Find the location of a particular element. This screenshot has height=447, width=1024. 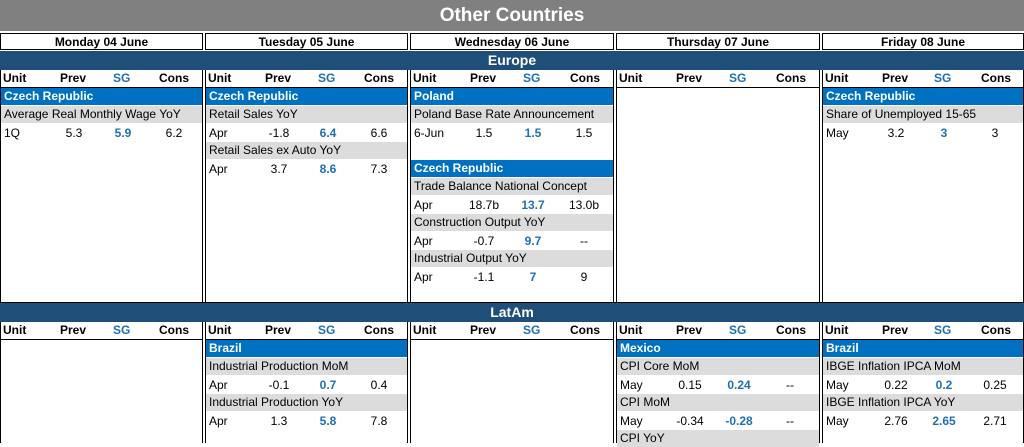

country-label: Mexico is located at coordinates (718, 348).